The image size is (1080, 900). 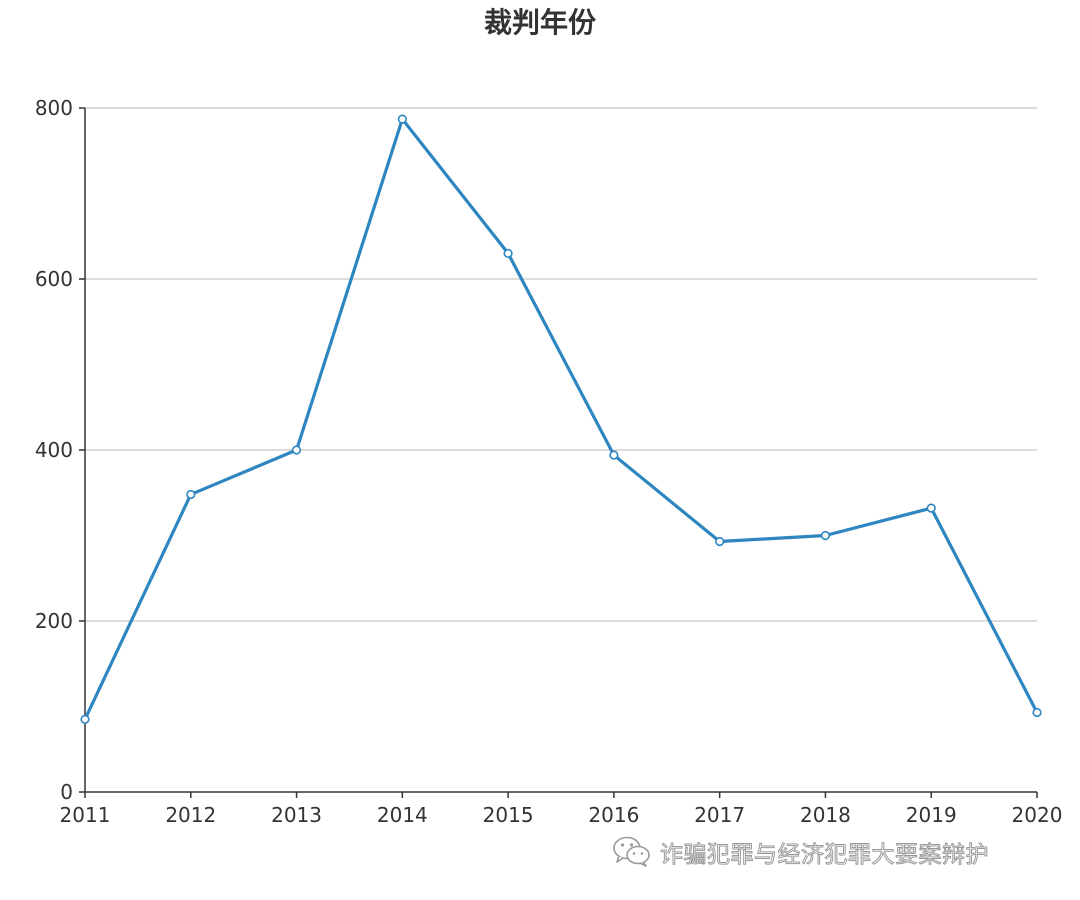 I want to click on x-tick-label: 2018, so click(x=825, y=815).